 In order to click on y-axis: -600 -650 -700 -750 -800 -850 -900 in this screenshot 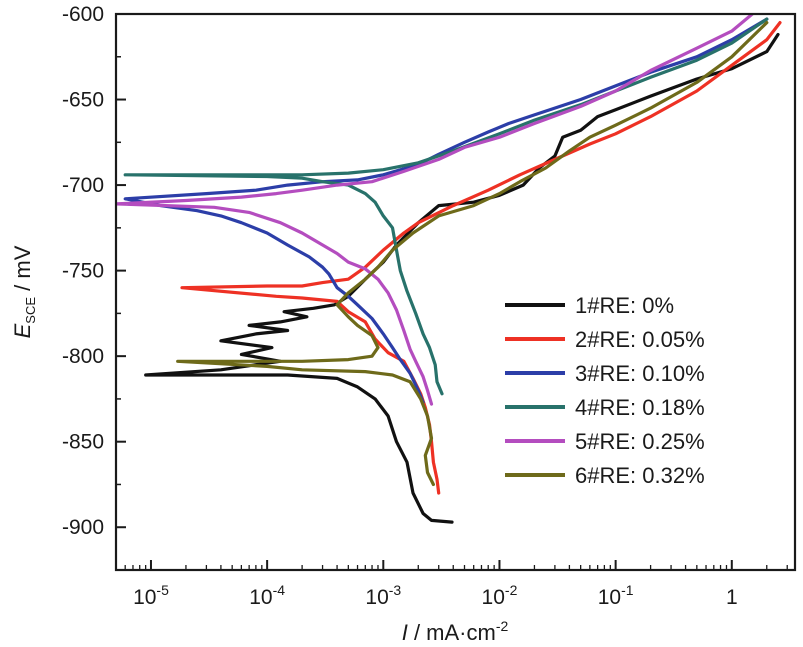, I will do `click(94, 271)`.